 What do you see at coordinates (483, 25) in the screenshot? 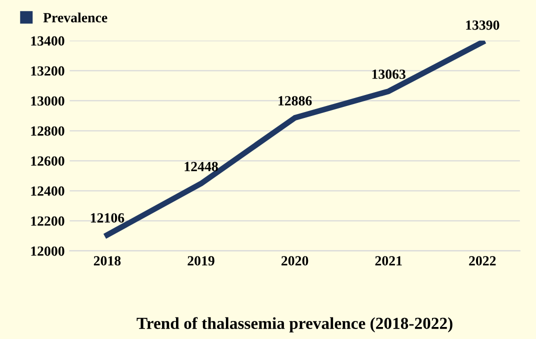
I see `data-label: 13390` at bounding box center [483, 25].